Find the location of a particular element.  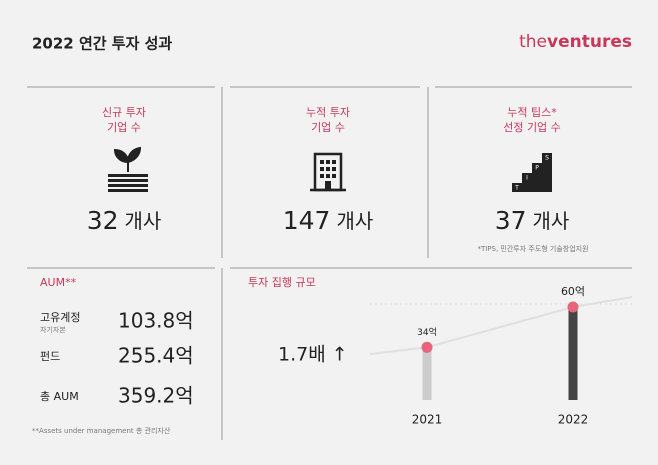

aum-sublabel: 자기자본 is located at coordinates (53, 329).